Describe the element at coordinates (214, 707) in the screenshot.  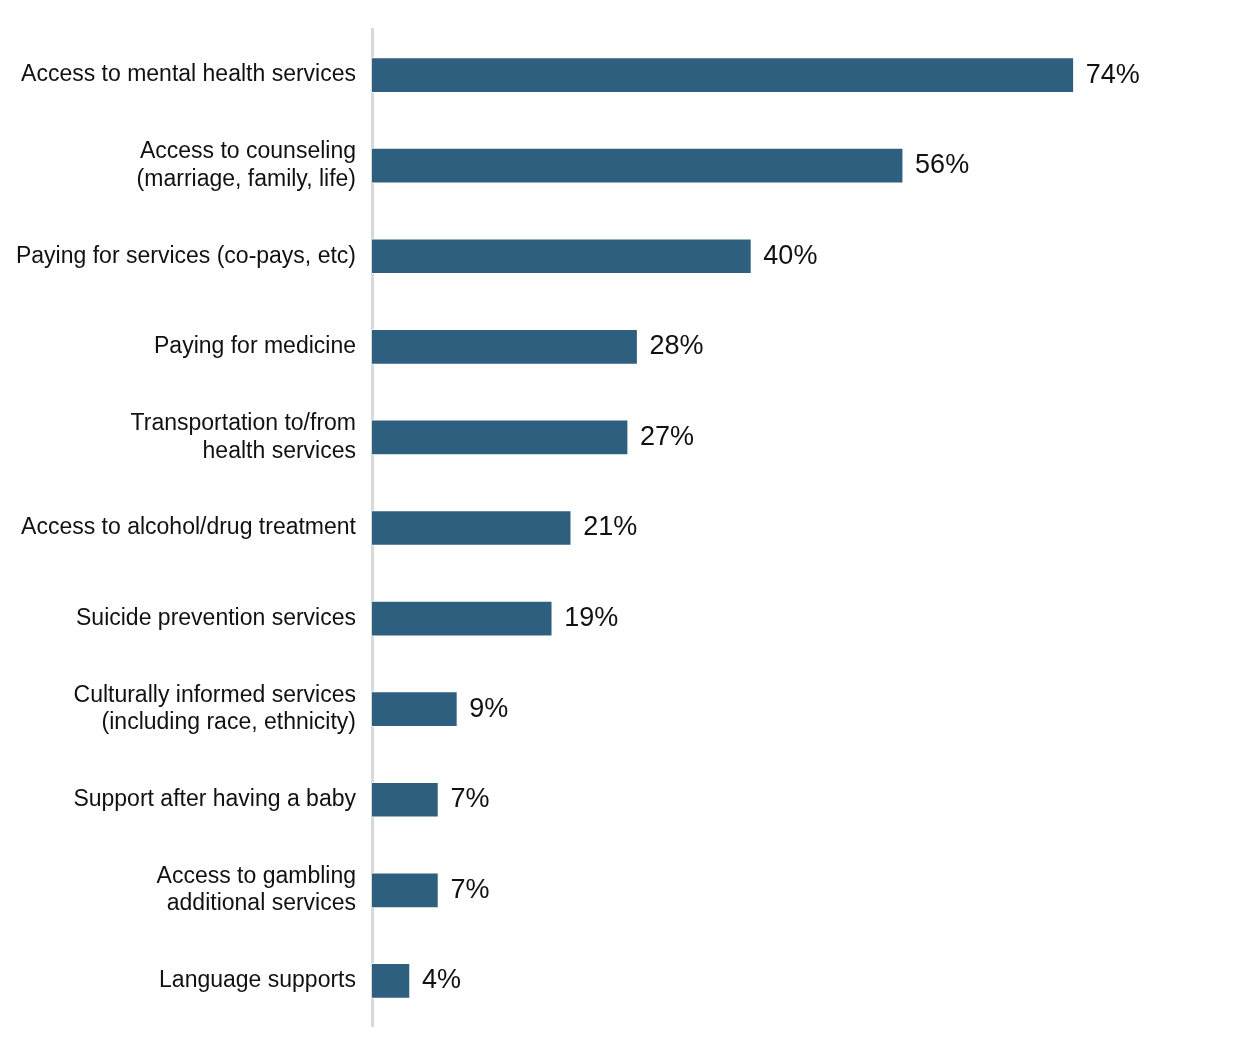
I see `y-tick-label: Culturally informed services (including race, ethnicity)` at that location.